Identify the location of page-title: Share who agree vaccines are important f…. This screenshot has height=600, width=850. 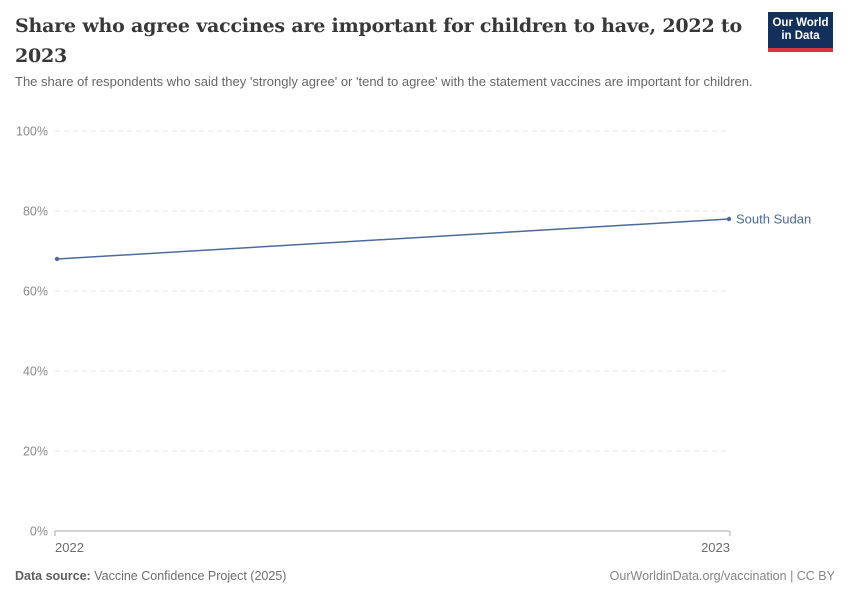
(378, 41).